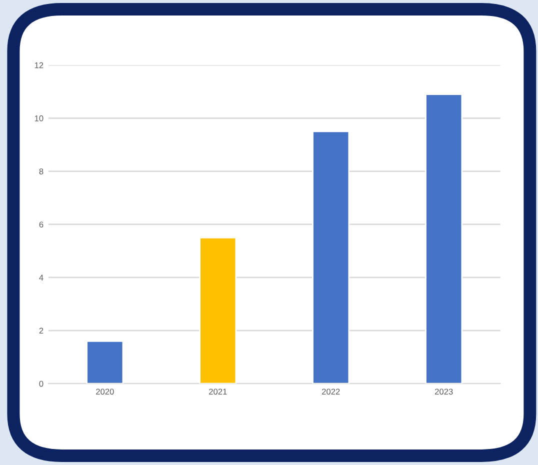 The width and height of the screenshot is (538, 465). I want to click on x-tick-label: 2022, so click(331, 391).